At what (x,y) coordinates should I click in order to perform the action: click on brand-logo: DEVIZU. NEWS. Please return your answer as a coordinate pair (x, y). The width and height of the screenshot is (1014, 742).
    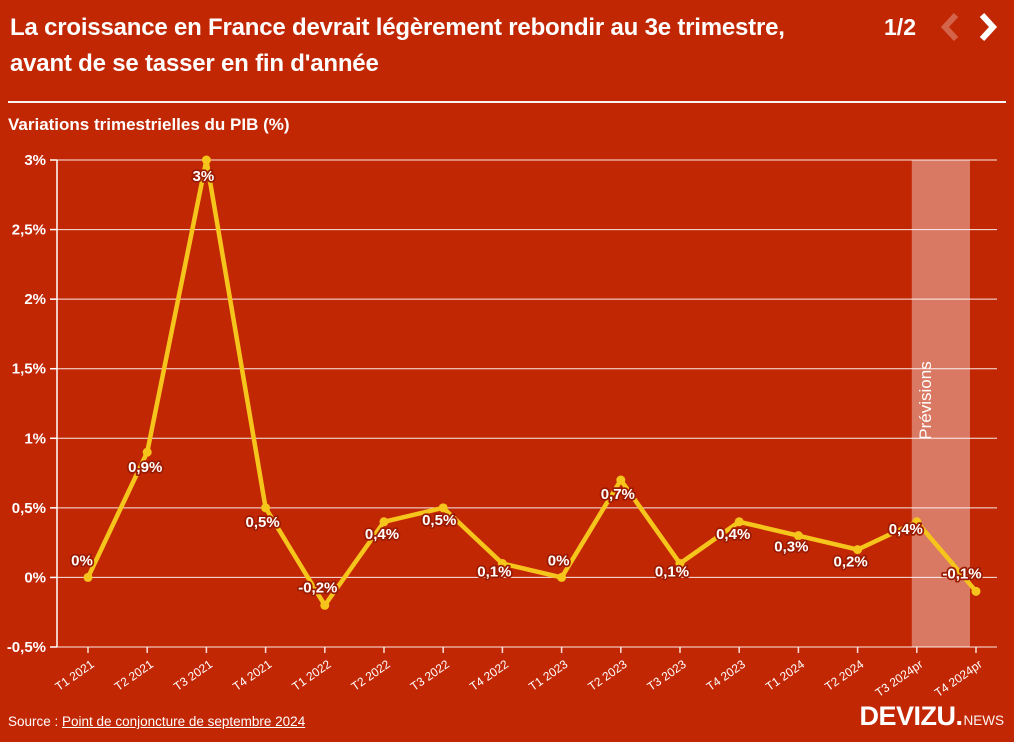
    Looking at the image, I should click on (931, 716).